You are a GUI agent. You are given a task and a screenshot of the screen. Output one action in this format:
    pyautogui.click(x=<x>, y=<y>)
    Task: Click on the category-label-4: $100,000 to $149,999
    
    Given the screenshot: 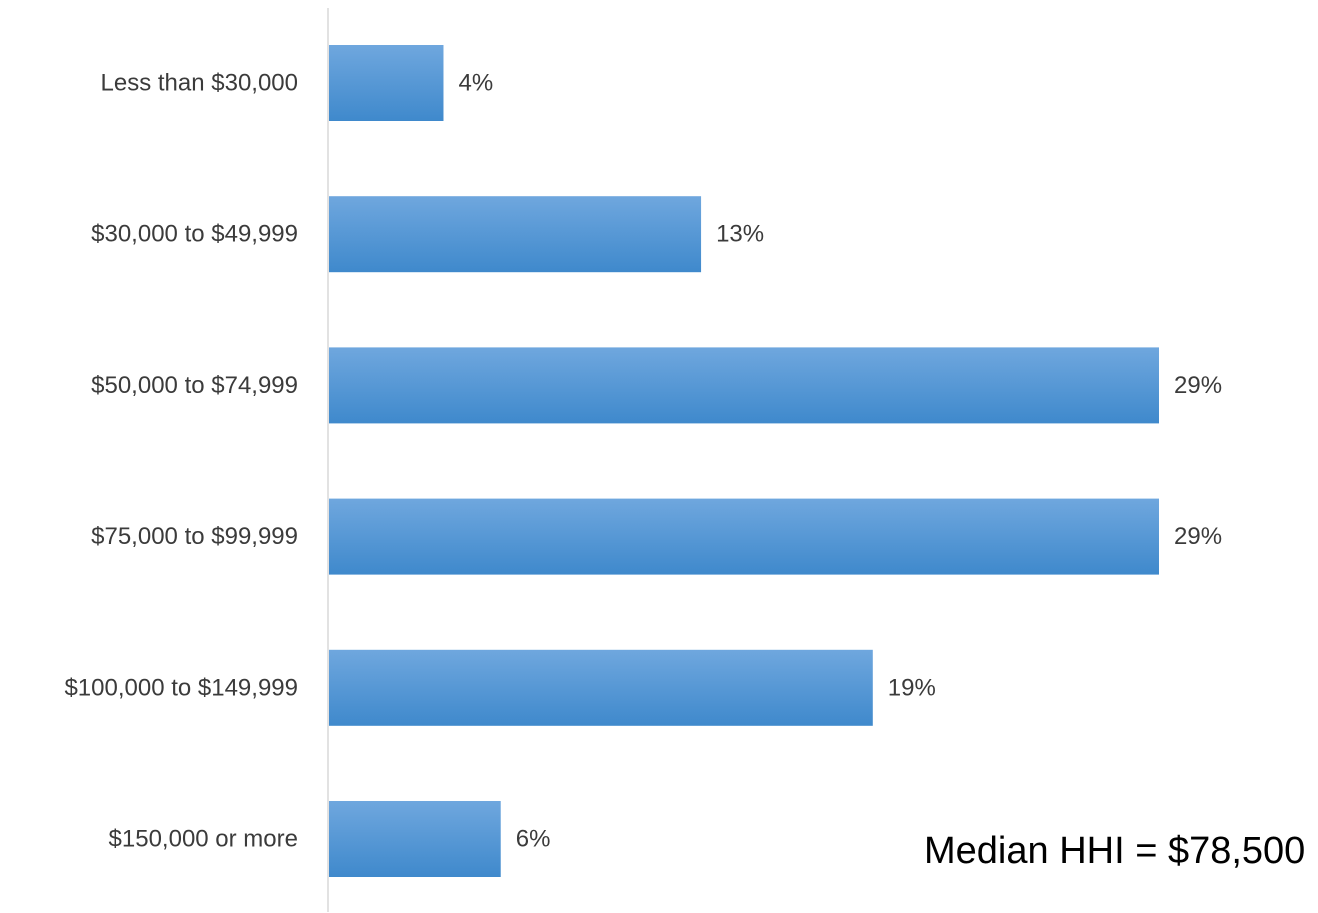 What is the action you would take?
    pyautogui.click(x=181, y=687)
    